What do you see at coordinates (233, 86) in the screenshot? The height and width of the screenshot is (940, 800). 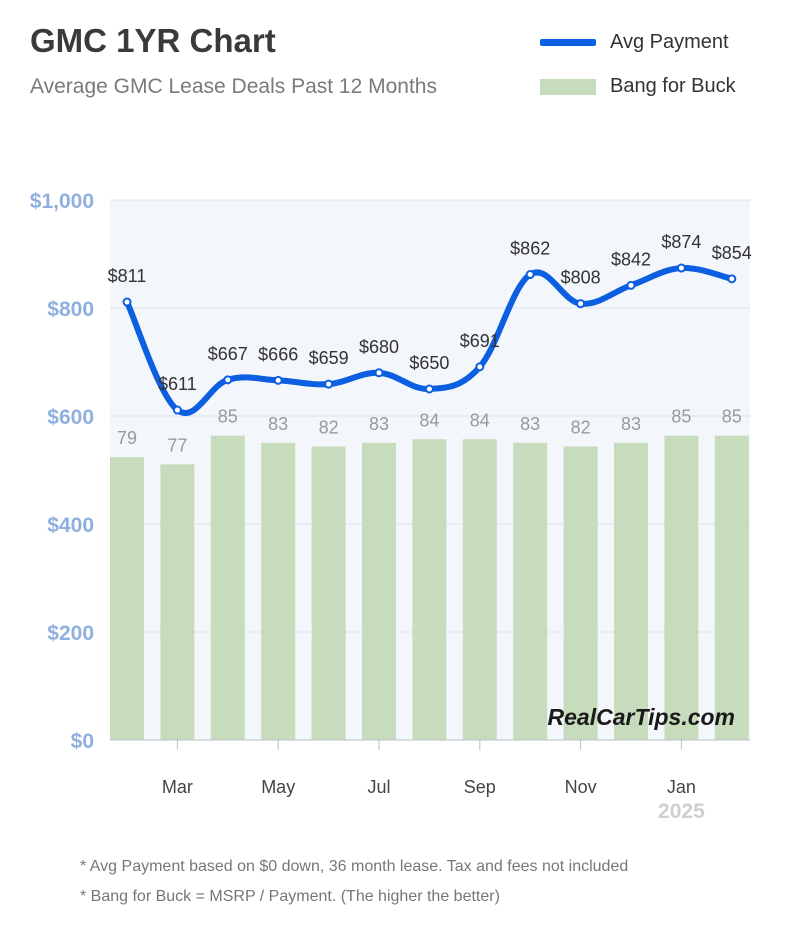 I see `chart-subtitle: Average GMC Lease Deals Past 12 Months` at bounding box center [233, 86].